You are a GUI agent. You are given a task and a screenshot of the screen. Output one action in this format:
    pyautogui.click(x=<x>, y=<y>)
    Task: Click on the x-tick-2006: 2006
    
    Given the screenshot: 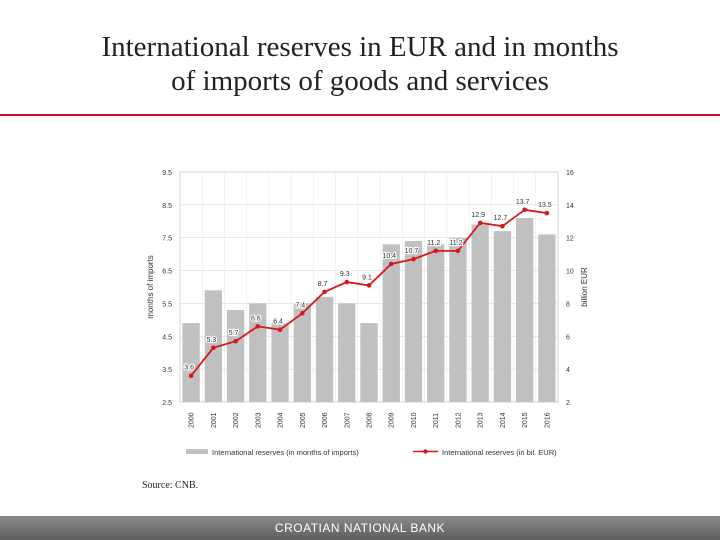 What is the action you would take?
    pyautogui.click(x=325, y=420)
    